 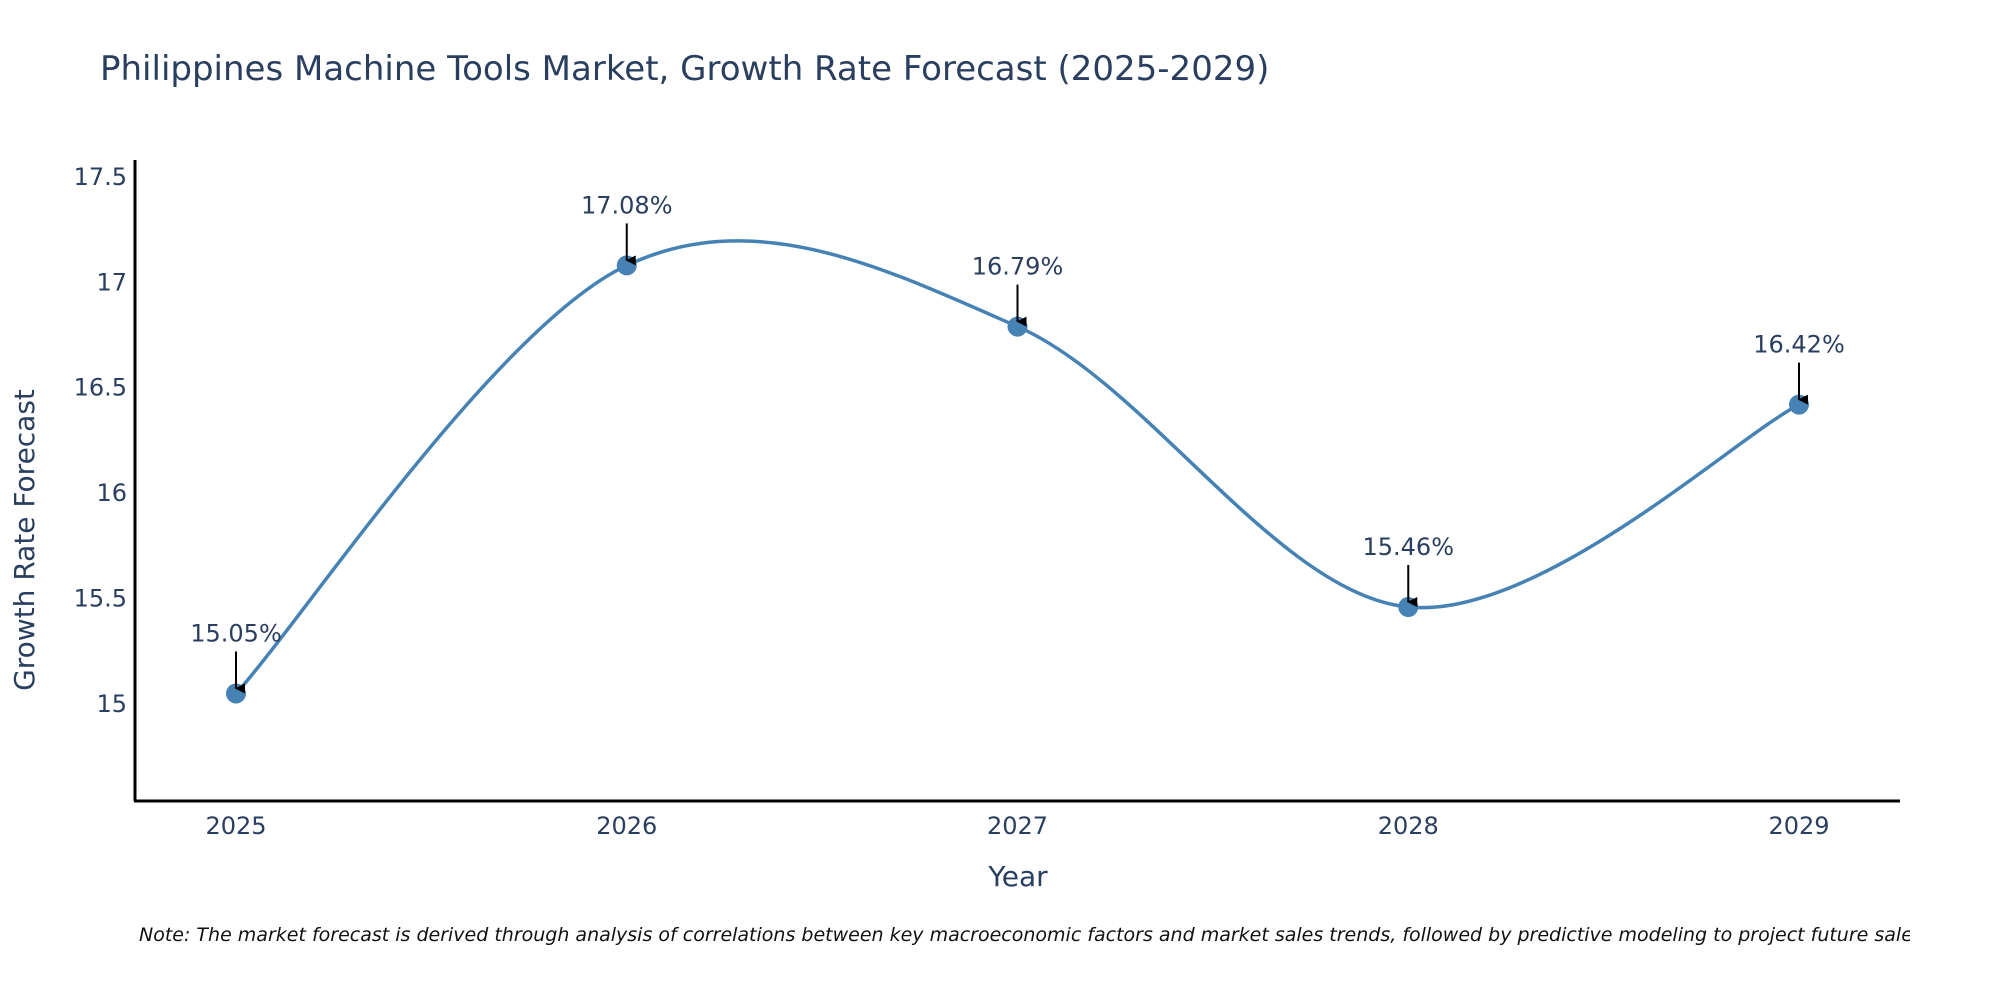 What do you see at coordinates (111, 282) in the screenshot?
I see `y-tick-label: 17` at bounding box center [111, 282].